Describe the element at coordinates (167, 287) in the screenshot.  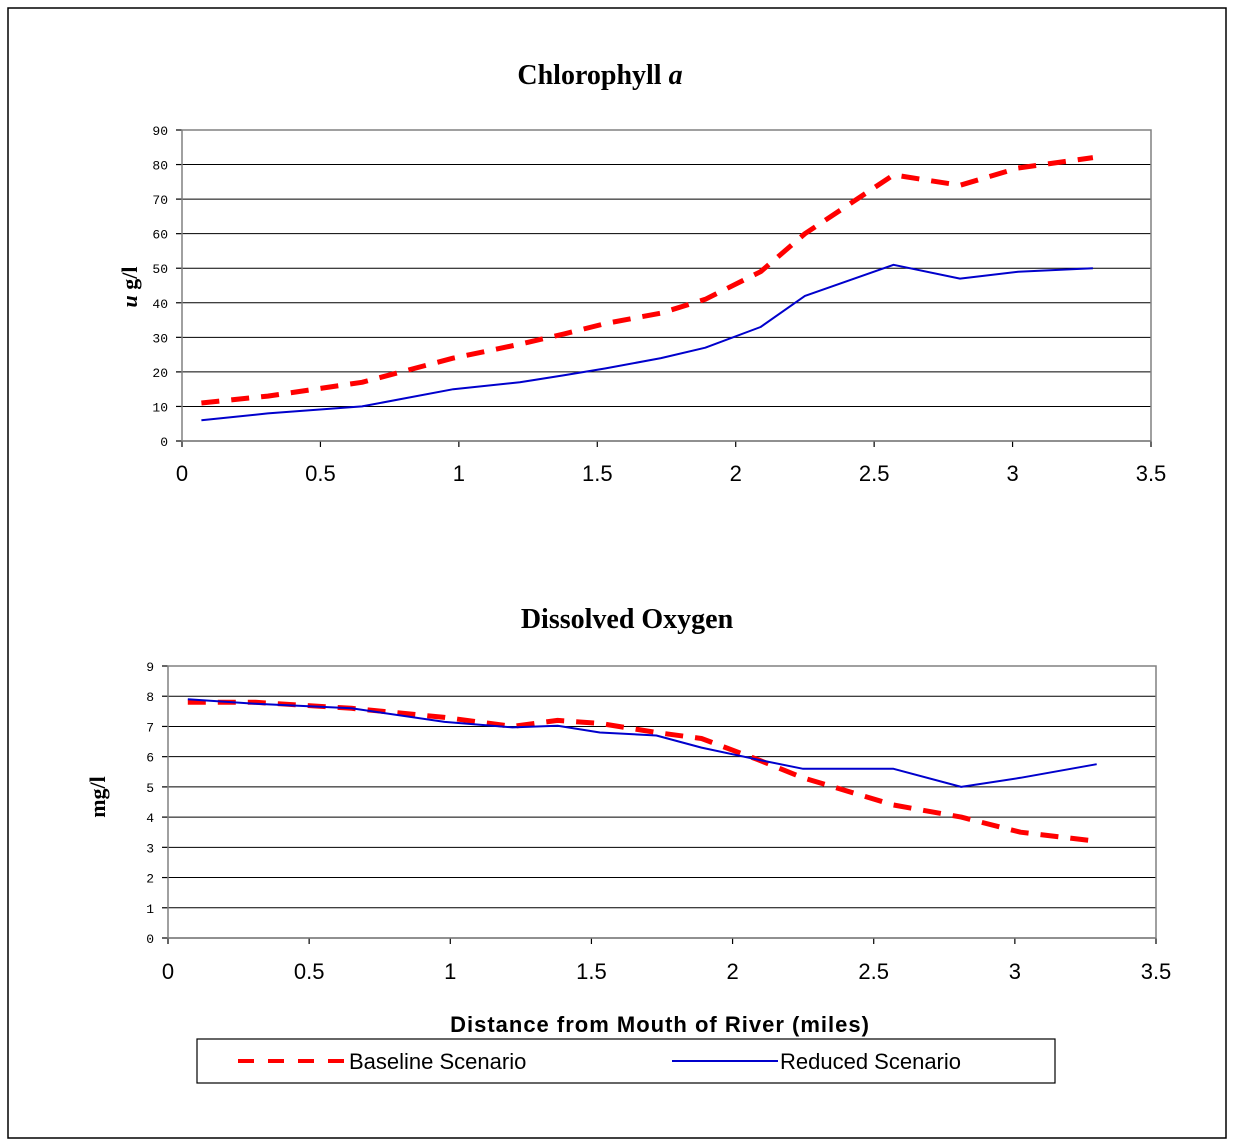
I see `chlorophyll-y-ticks: 0 10 20 30 40 50 60 70 80 90` at that location.